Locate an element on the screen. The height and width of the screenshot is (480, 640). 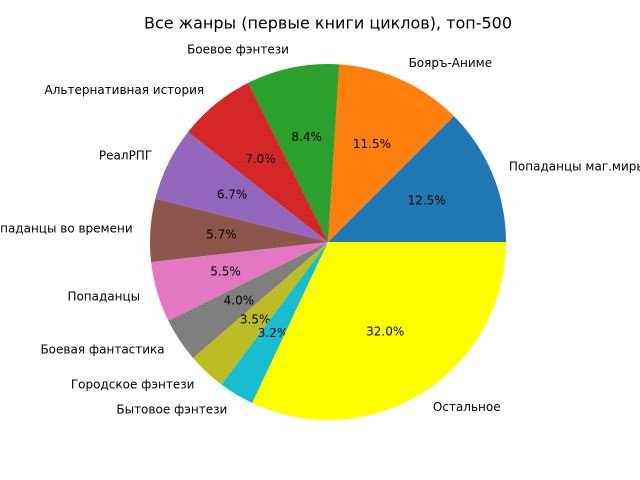
slice-label: Боевая фантастика is located at coordinates (102, 350).